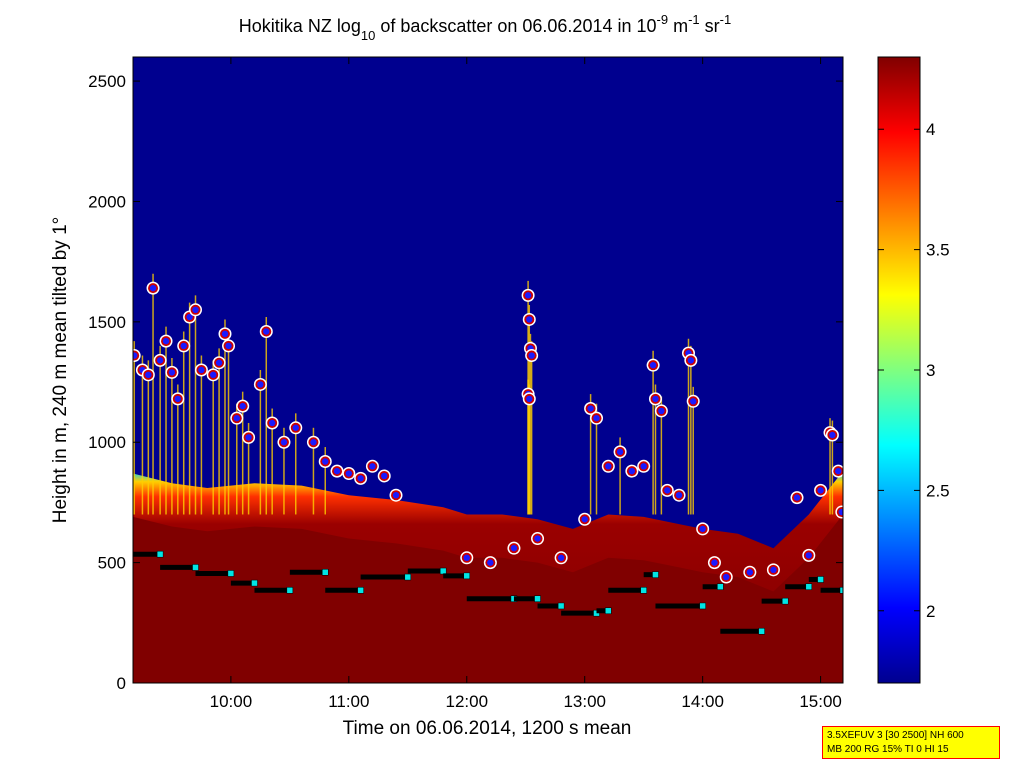  What do you see at coordinates (466, 701) in the screenshot?
I see `x-tick-label: 12:00` at bounding box center [466, 701].